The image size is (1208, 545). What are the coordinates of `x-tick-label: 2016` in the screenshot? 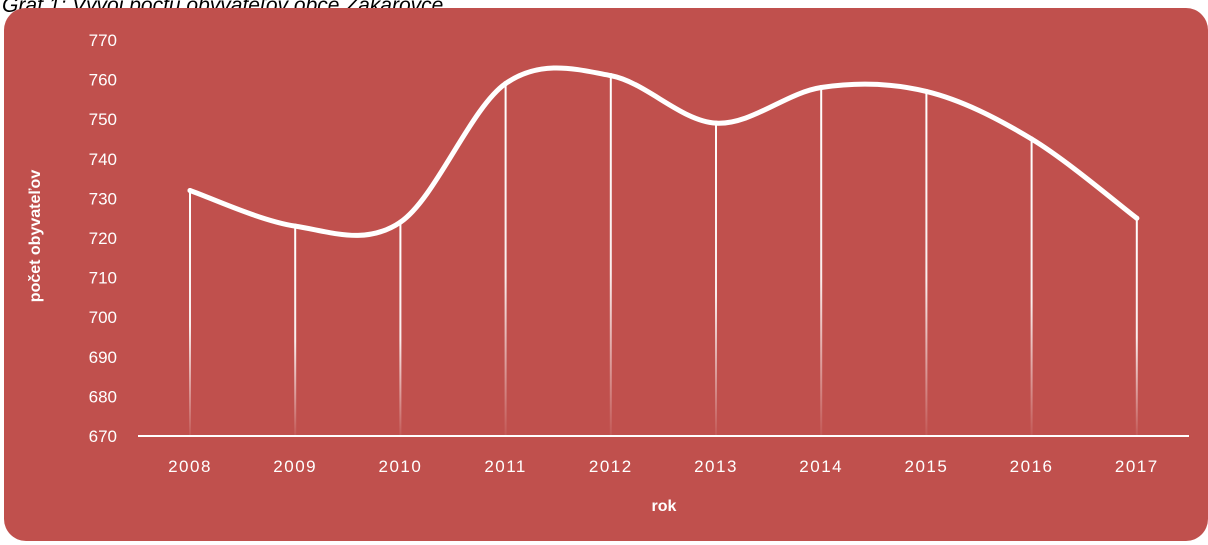 It's located at (1032, 466).